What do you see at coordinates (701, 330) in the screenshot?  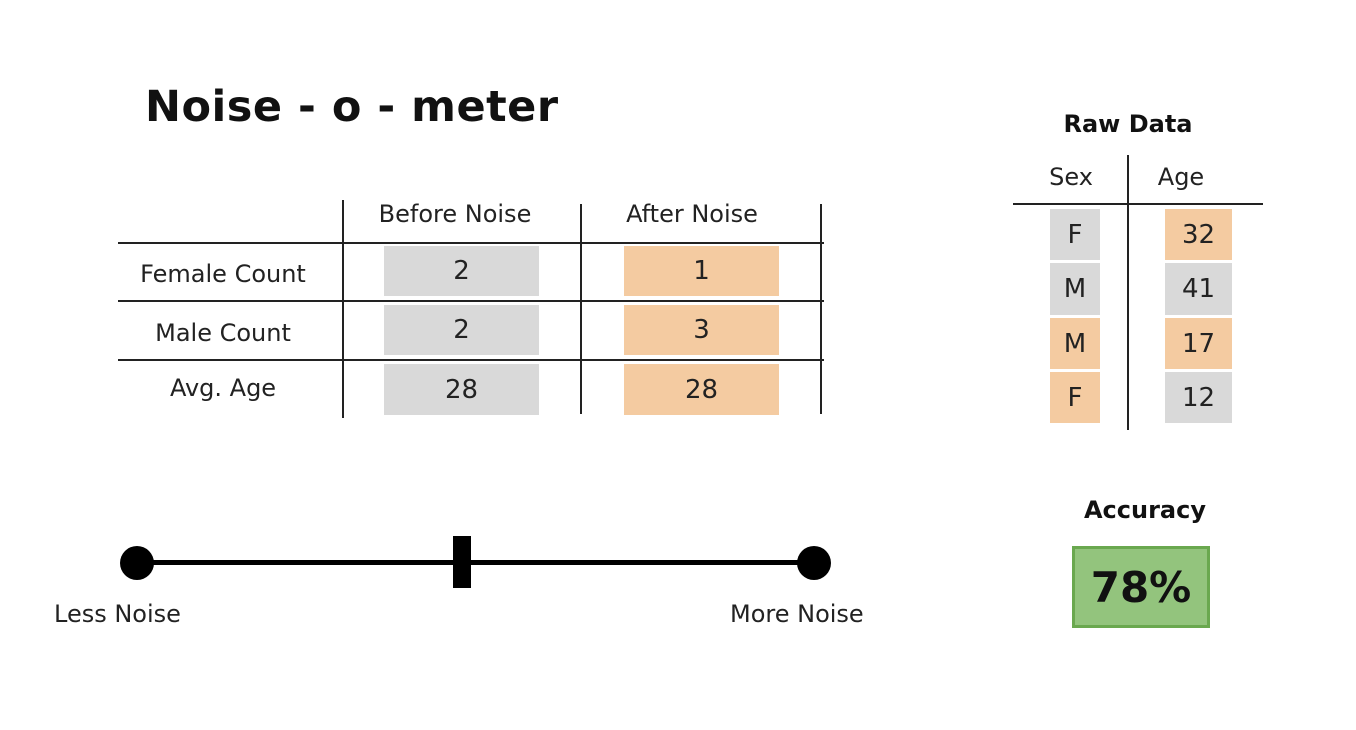 I see `after-noise-value: 3` at bounding box center [701, 330].